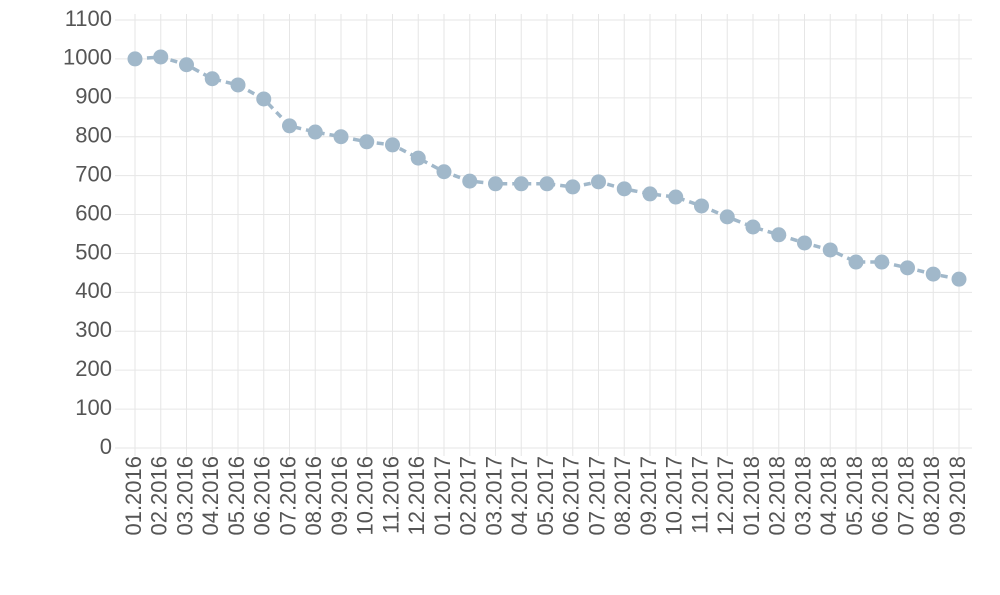  I want to click on x-tick-label: 10.2017, so click(674, 496).